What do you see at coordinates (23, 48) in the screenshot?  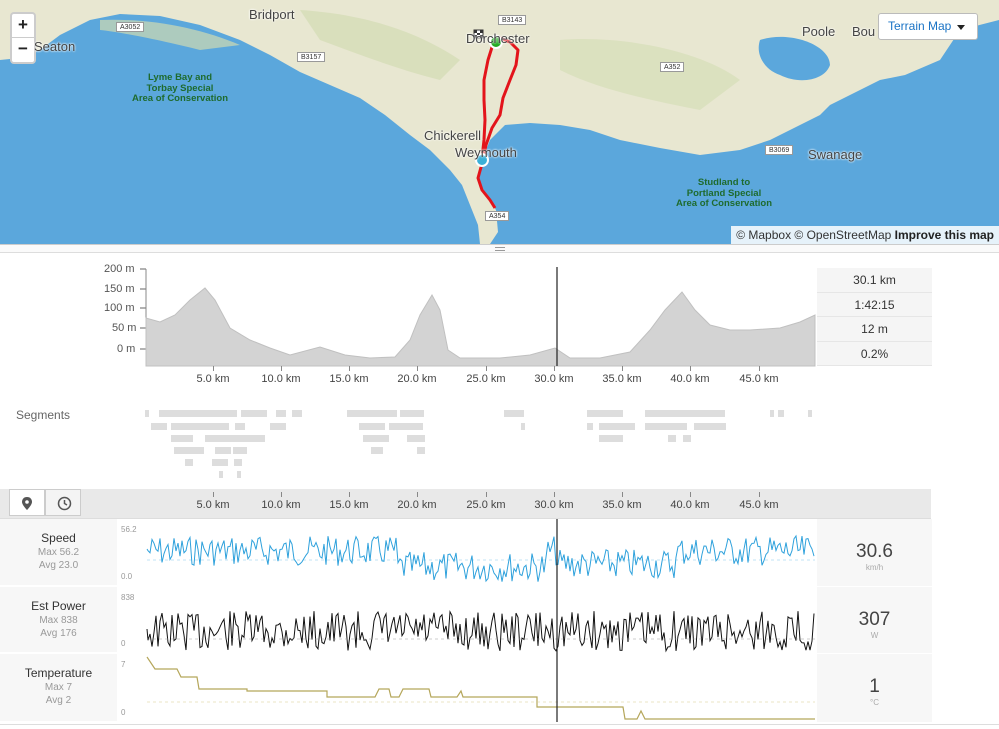 I see `zoom-out-button: −` at bounding box center [23, 48].